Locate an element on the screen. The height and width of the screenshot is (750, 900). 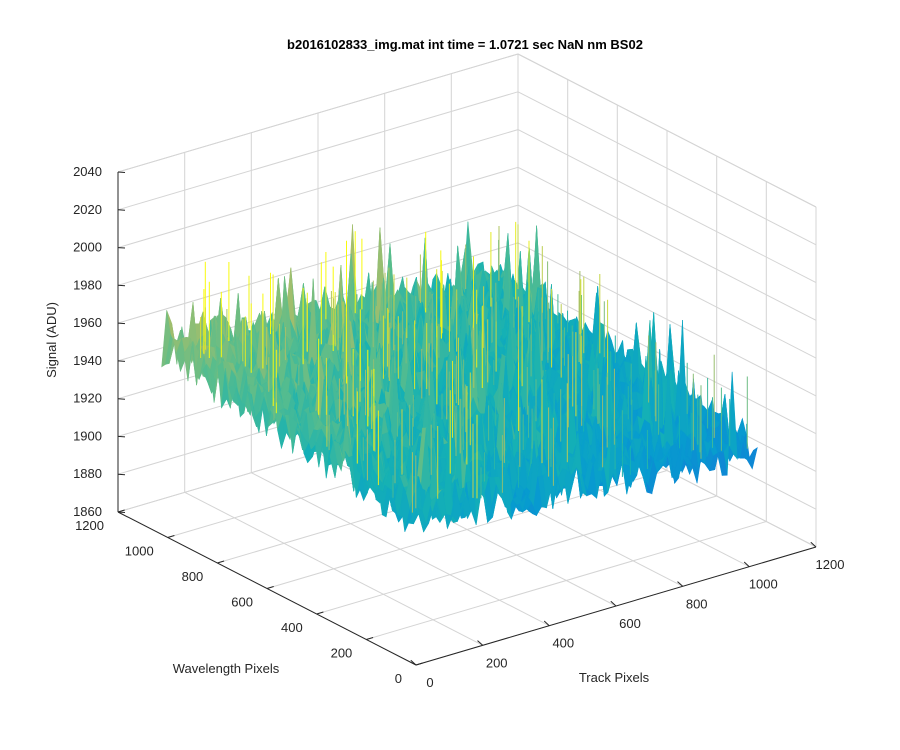
z-tick-label: 1940 is located at coordinates (87, 360).